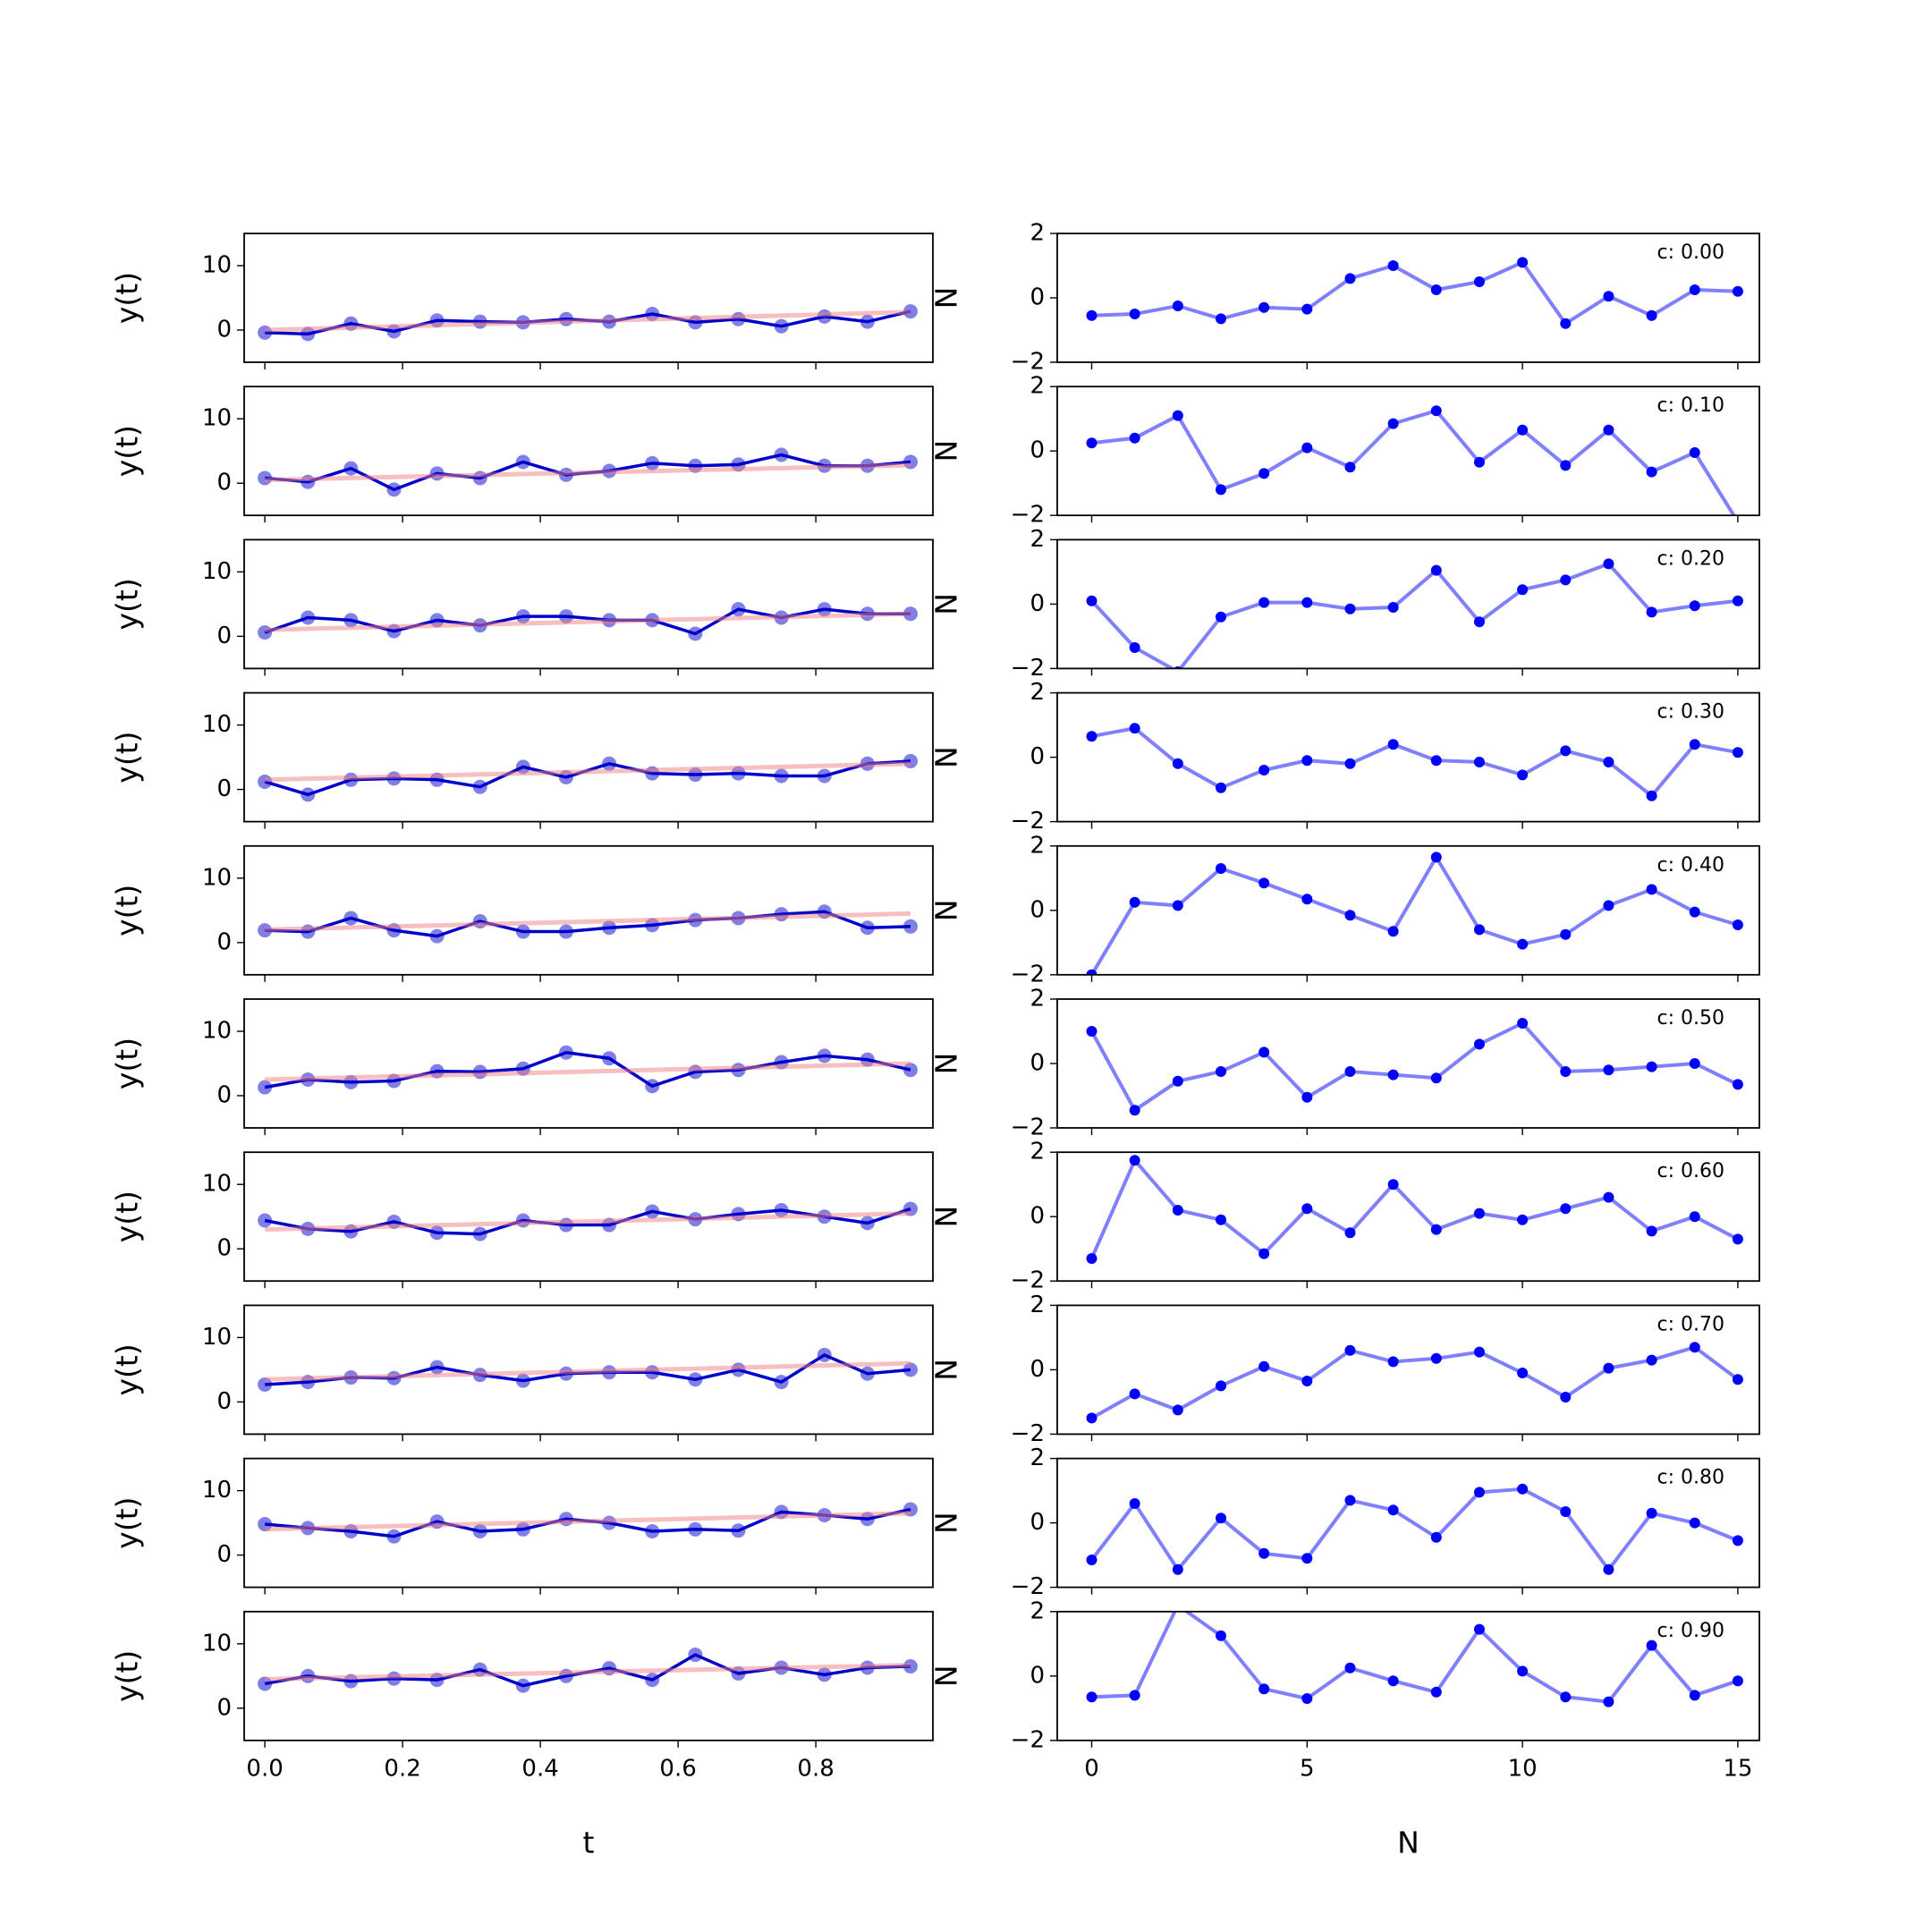 The width and height of the screenshot is (1932, 1932). What do you see at coordinates (402, 1768) in the screenshot?
I see `x-tick-label: 0.2` at bounding box center [402, 1768].